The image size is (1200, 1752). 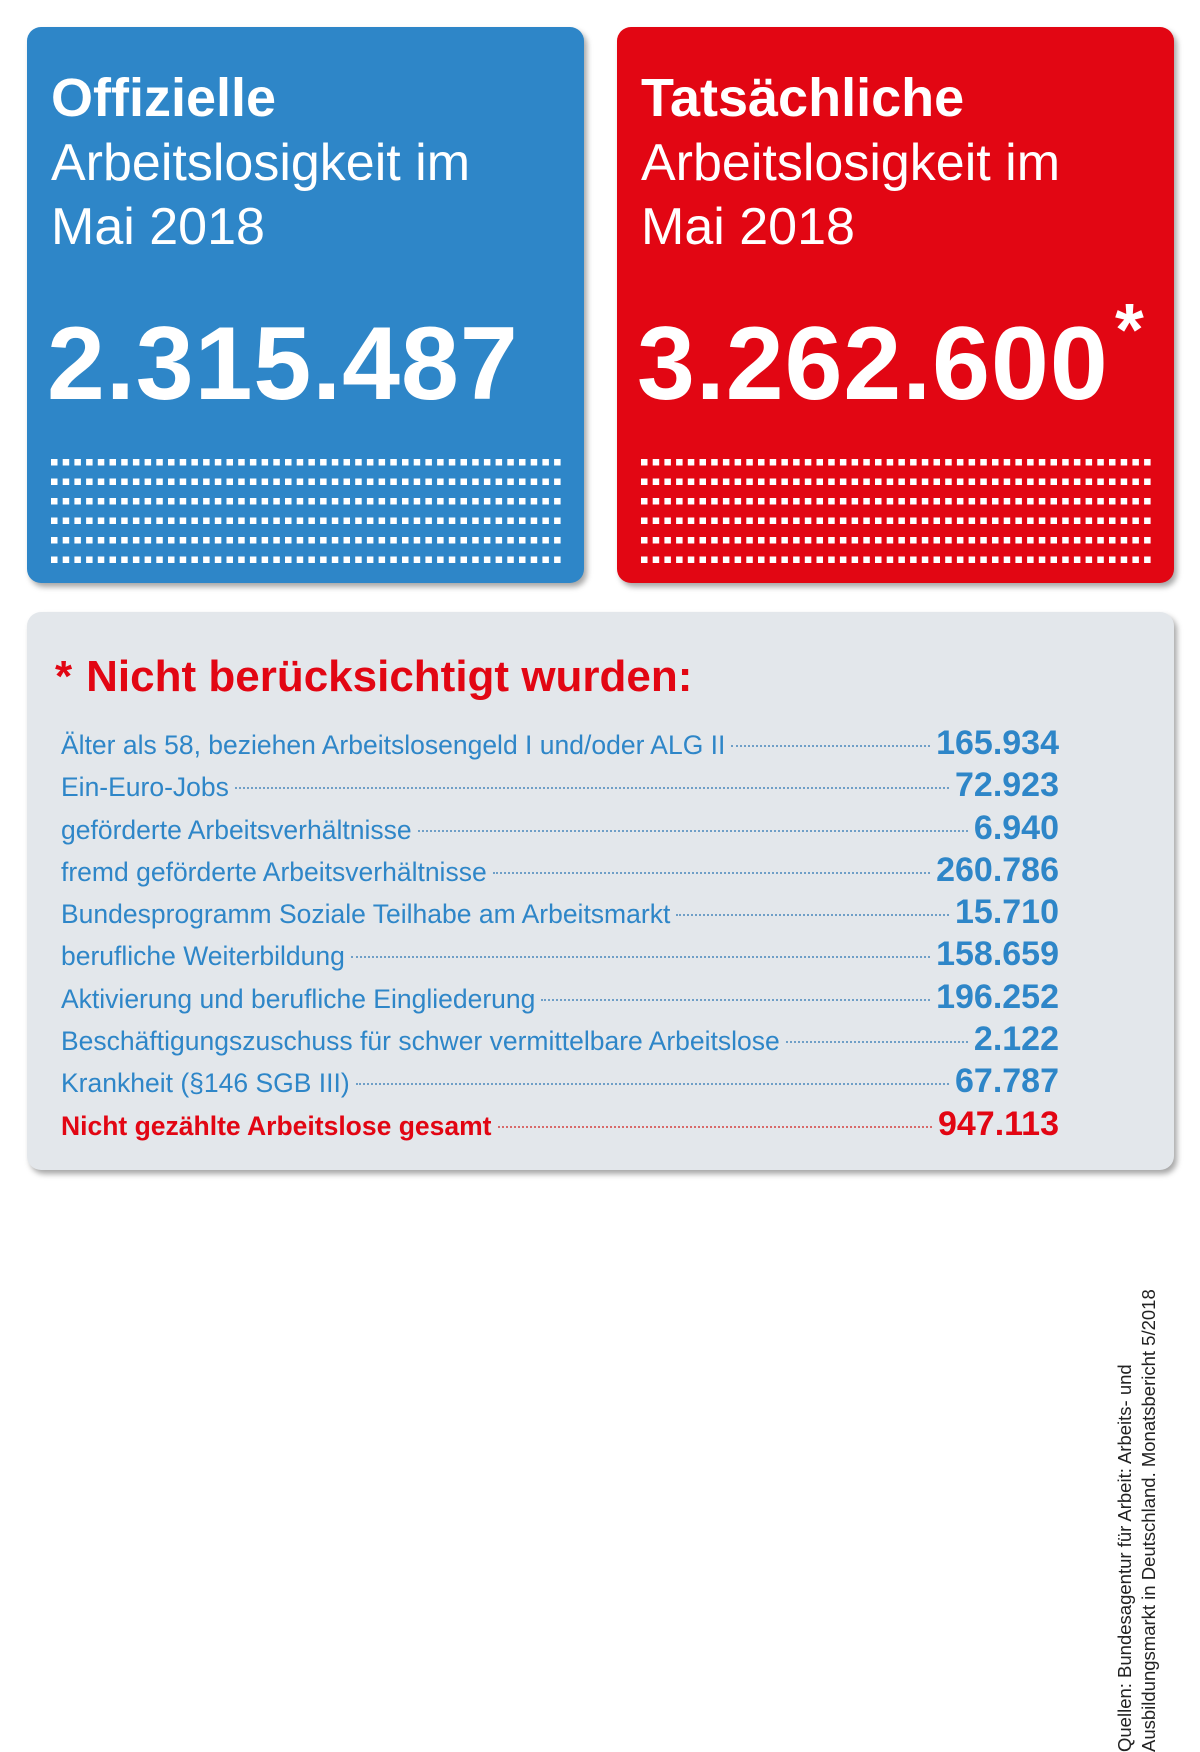 What do you see at coordinates (158, 227) in the screenshot?
I see `official-subtitle-line2: Mai 2018` at bounding box center [158, 227].